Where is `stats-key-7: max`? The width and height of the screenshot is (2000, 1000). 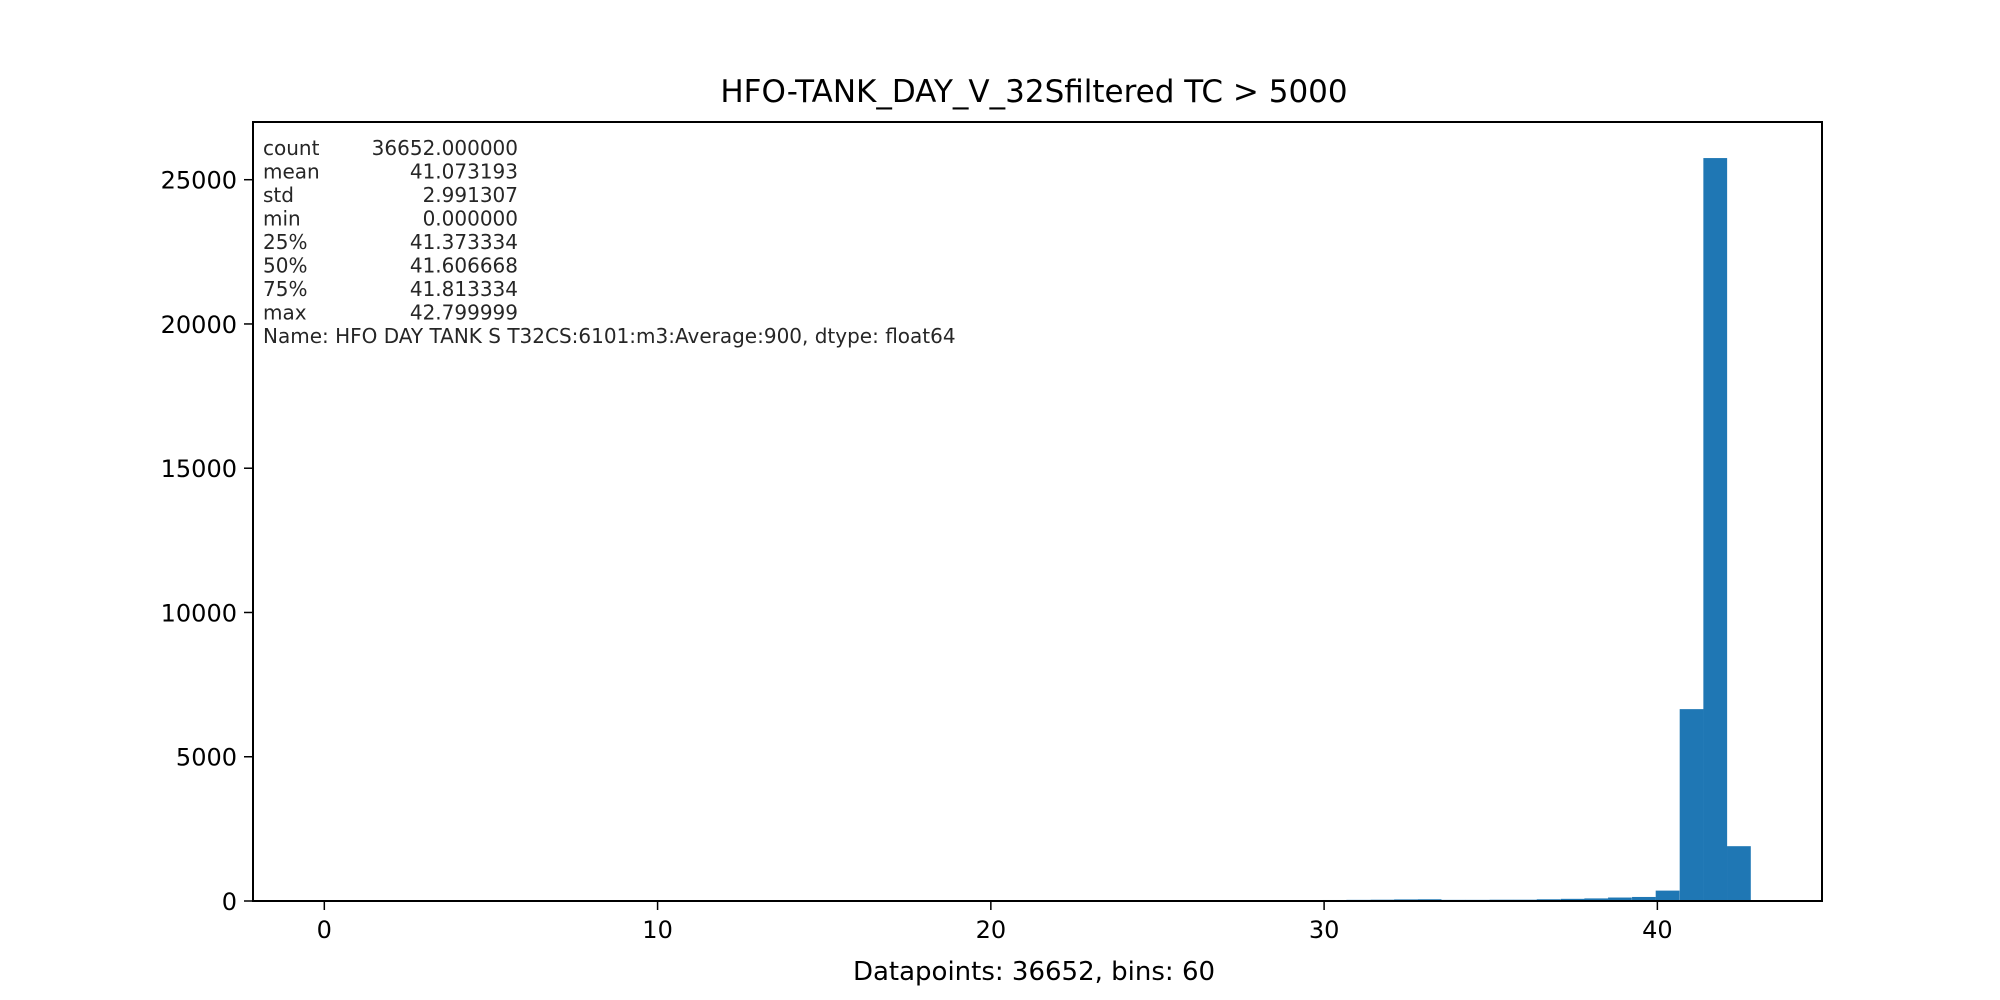
stats-key-7: max is located at coordinates (285, 313).